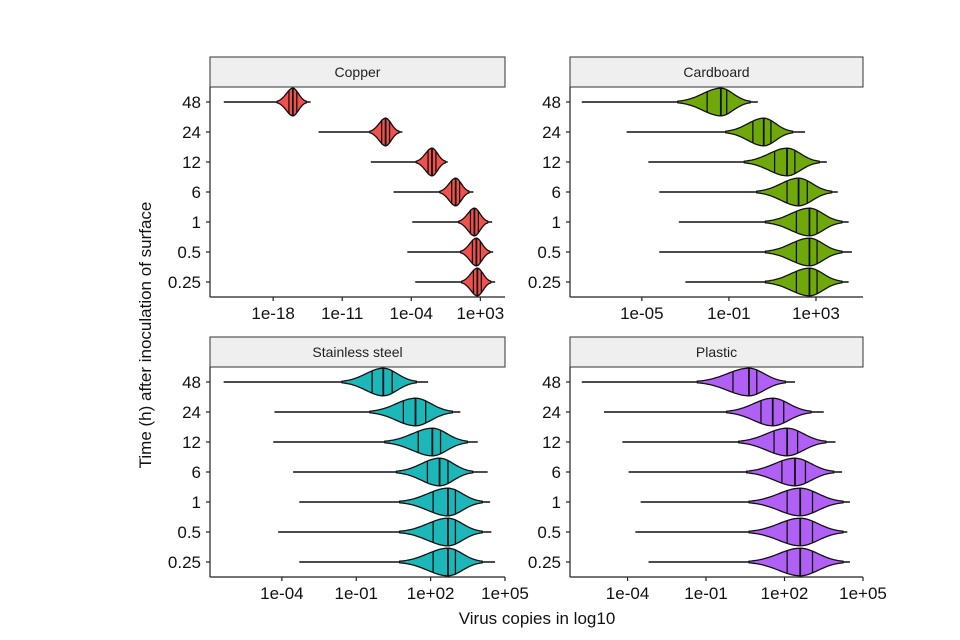 Image resolution: width=960 pixels, height=640 pixels. I want to click on x-tick-label: 1e-11, so click(342, 313).